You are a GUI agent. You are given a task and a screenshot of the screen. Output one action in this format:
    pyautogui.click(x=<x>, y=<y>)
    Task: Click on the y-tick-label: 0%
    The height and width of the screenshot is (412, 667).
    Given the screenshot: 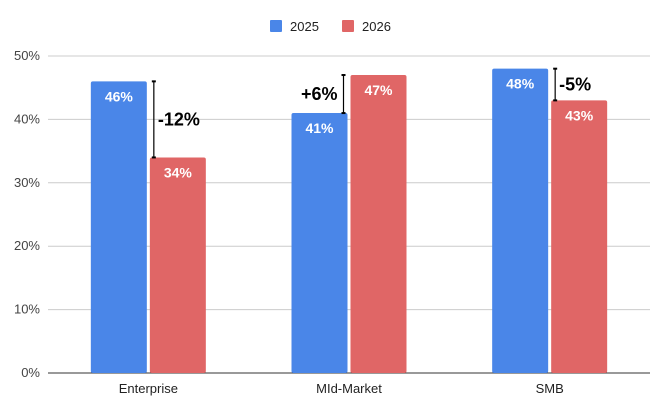 What is the action you would take?
    pyautogui.click(x=30, y=372)
    